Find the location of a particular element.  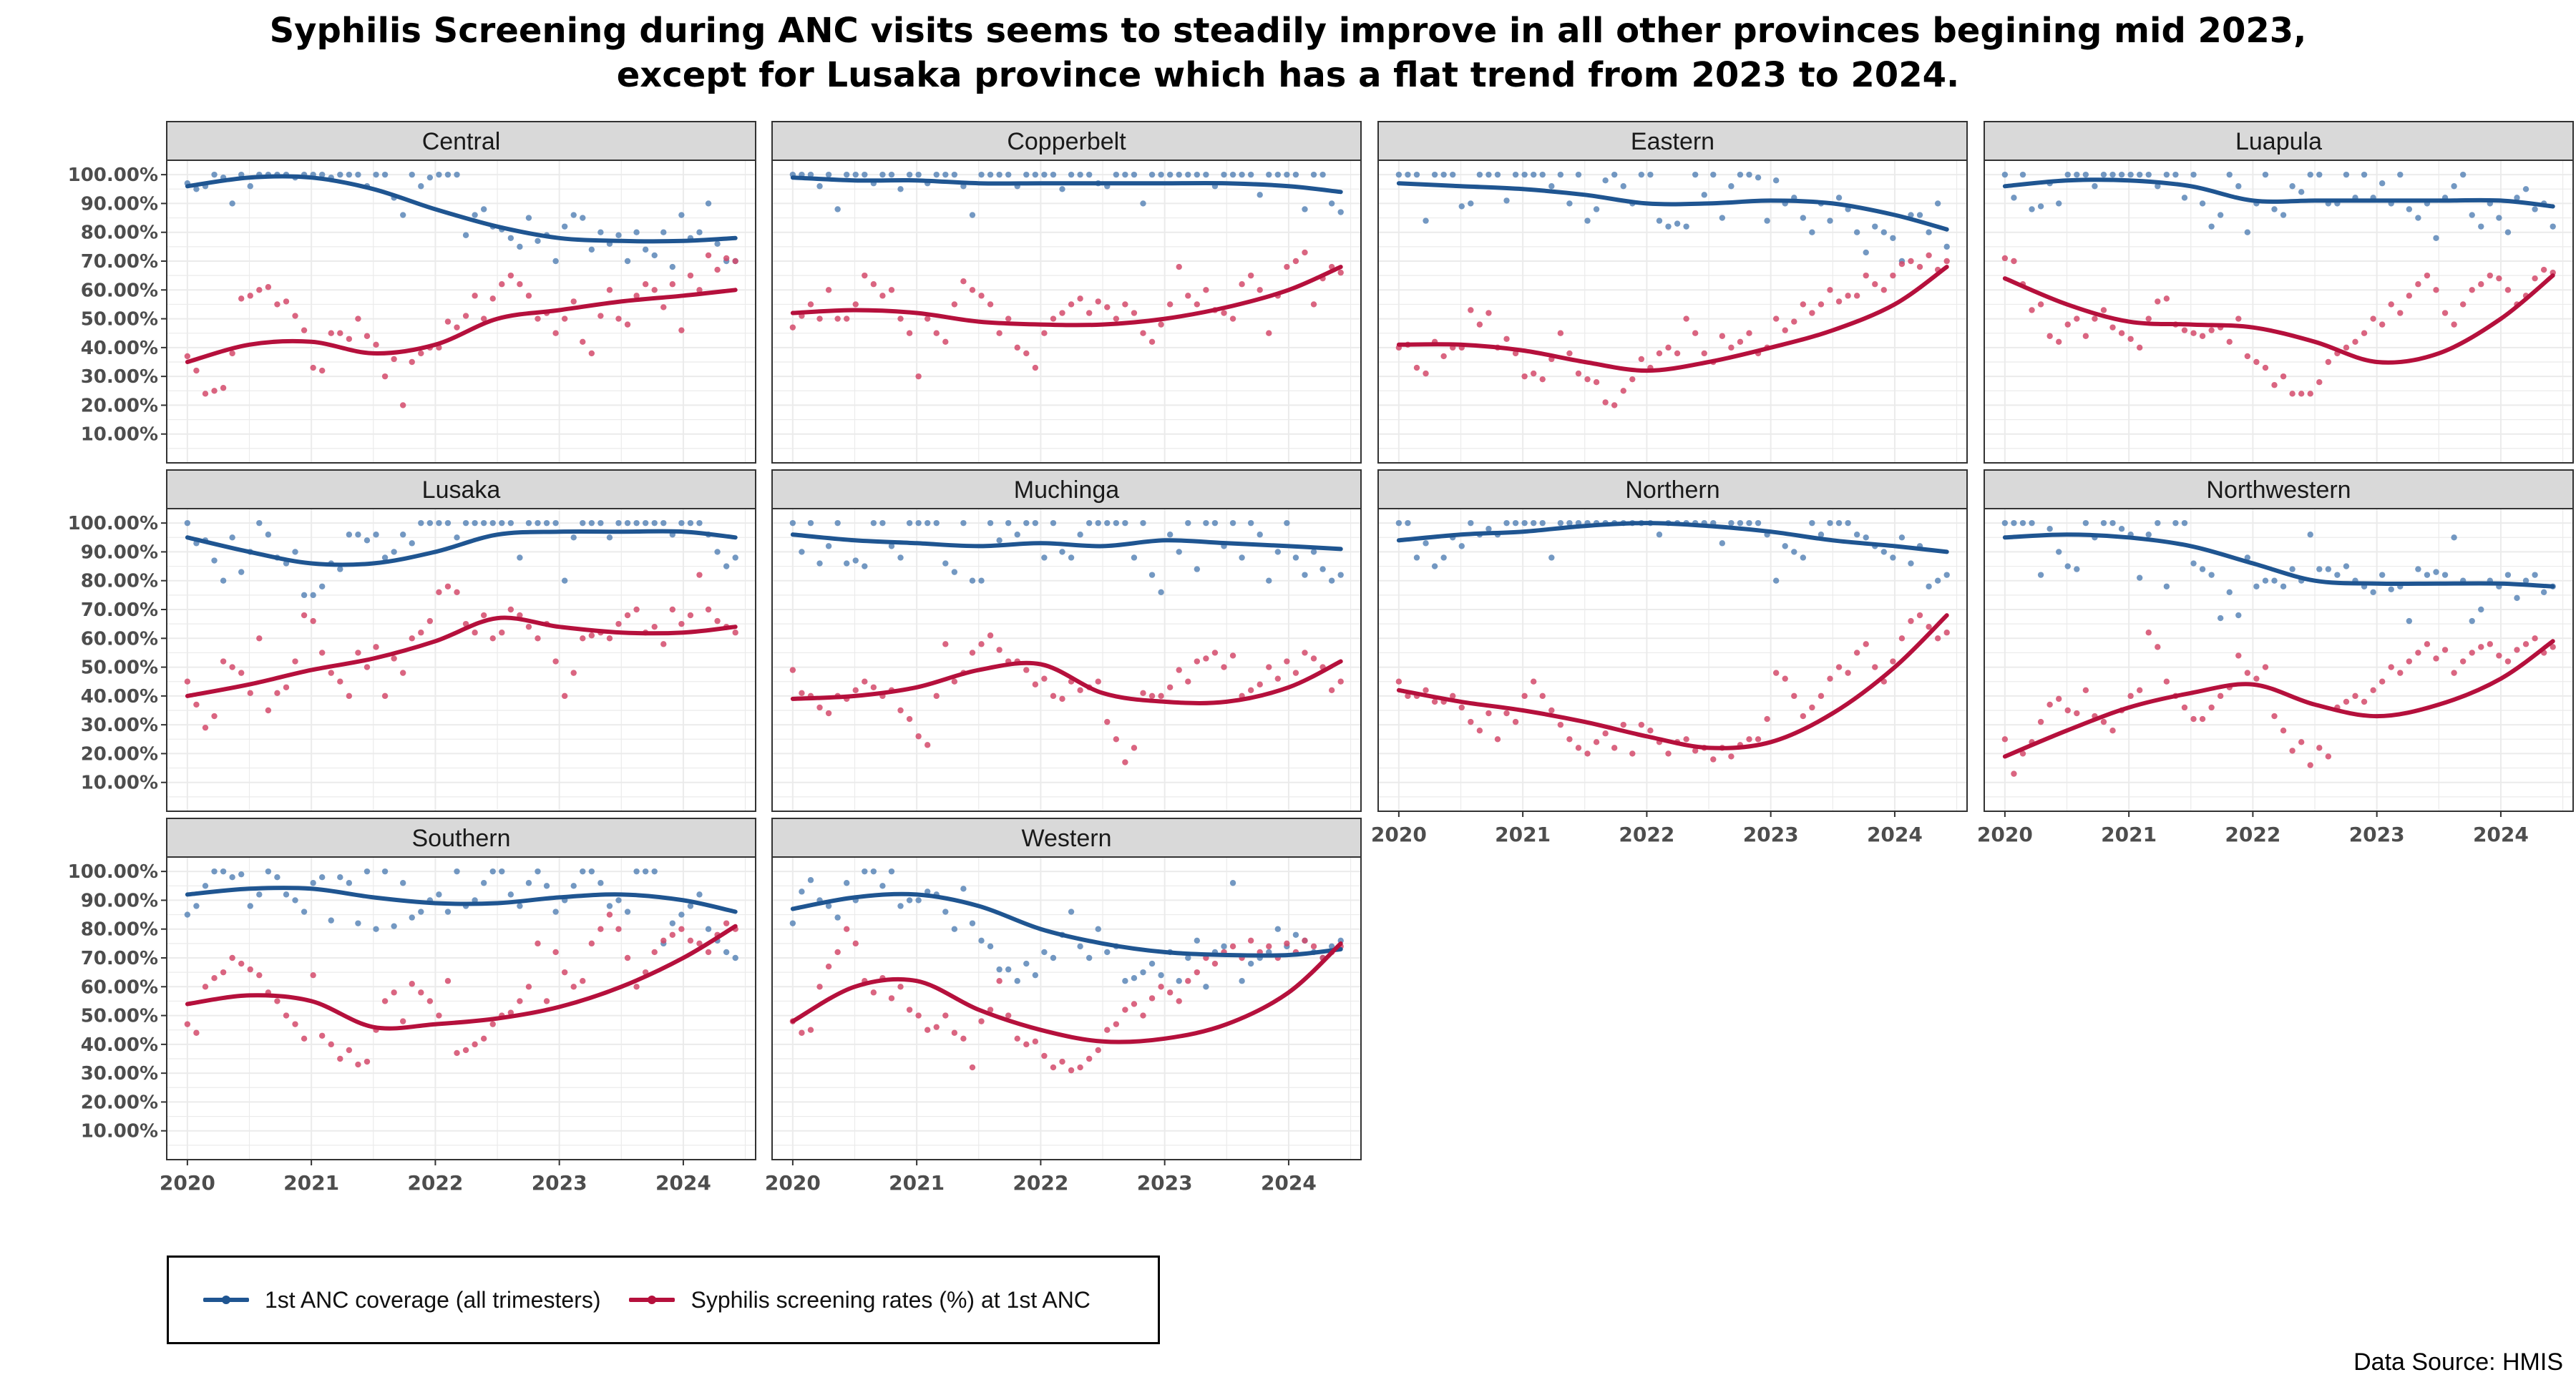

panel-border is located at coordinates (2279, 312).